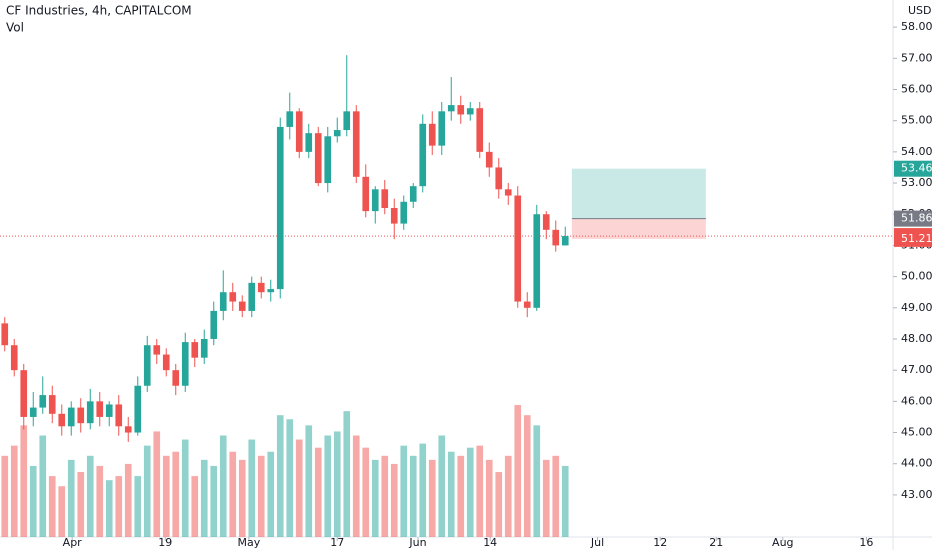 The width and height of the screenshot is (932, 550). I want to click on y-tick-label: 58.00, so click(916, 26).